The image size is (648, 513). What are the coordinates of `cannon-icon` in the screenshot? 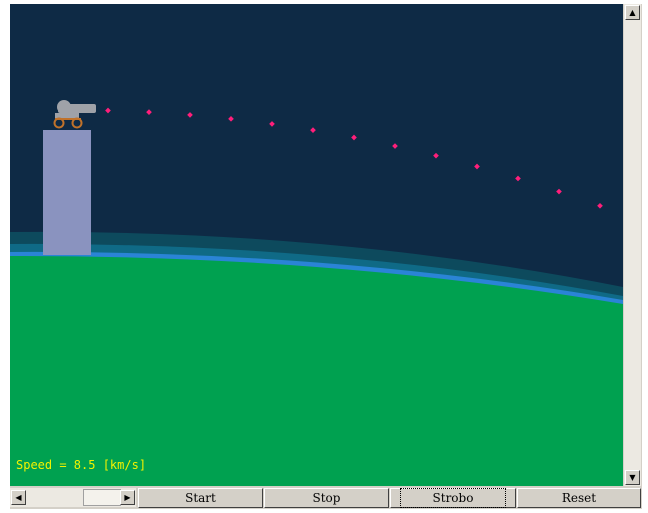 It's located at (74, 114).